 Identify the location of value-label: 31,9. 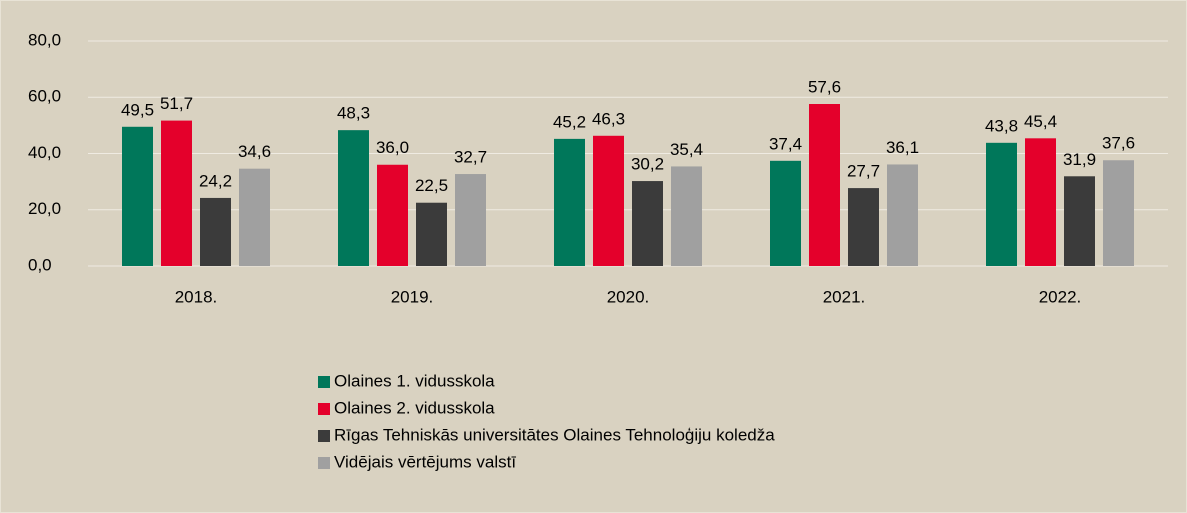
(1079, 159).